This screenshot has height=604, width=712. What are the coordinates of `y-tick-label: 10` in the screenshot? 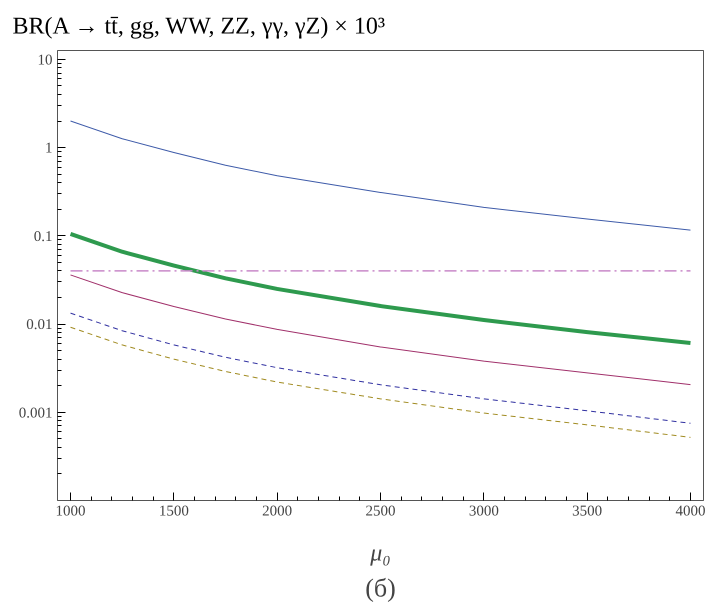 It's located at (45, 60).